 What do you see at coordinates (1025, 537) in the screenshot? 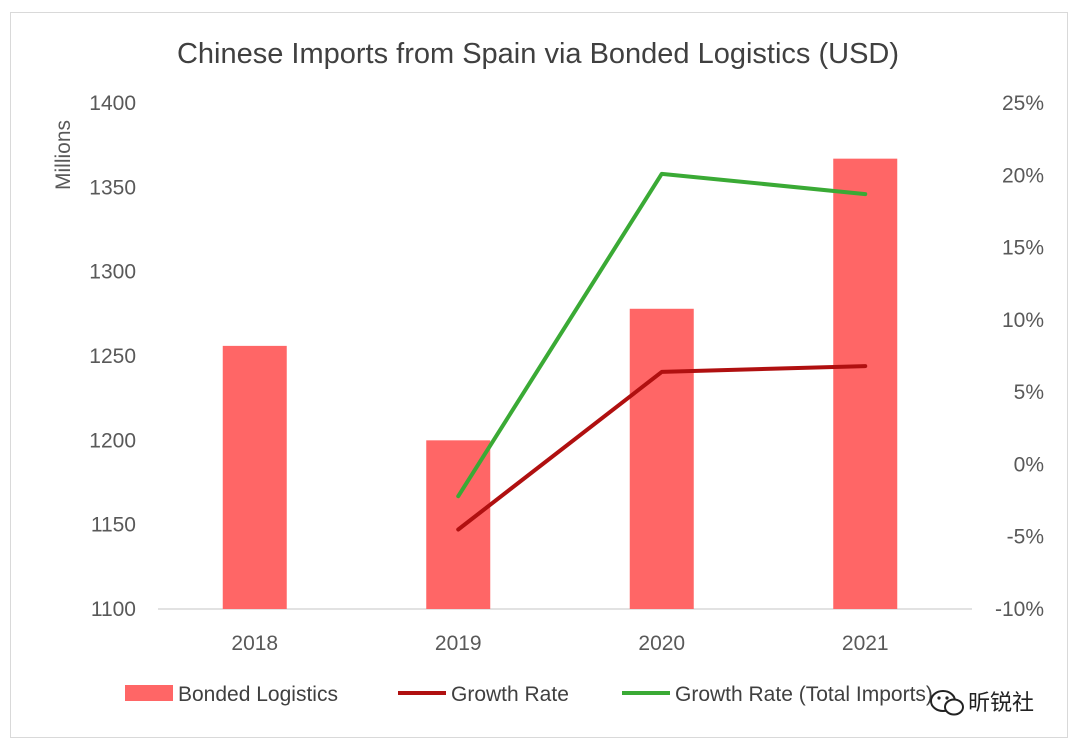
I see `right-tick-label: -5%` at bounding box center [1025, 537].